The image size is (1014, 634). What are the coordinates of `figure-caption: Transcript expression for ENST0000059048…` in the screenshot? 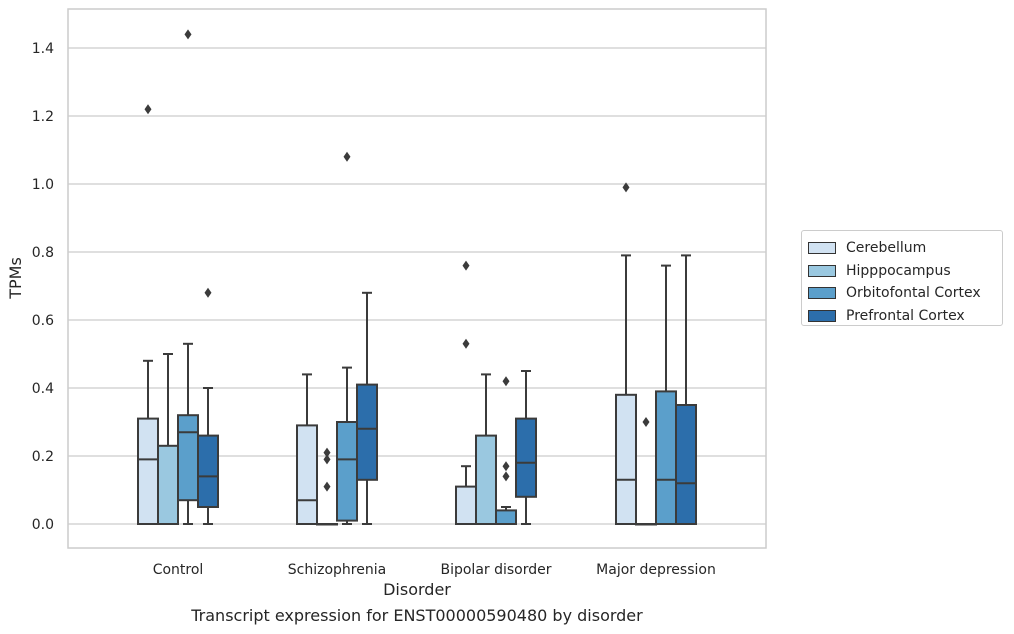 It's located at (417, 615).